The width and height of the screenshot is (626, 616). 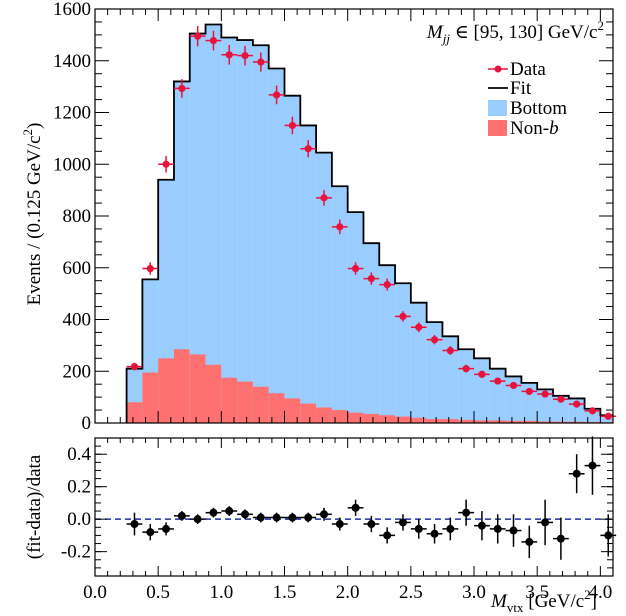 What do you see at coordinates (411, 592) in the screenshot?
I see `x-tick-label: 2.5` at bounding box center [411, 592].